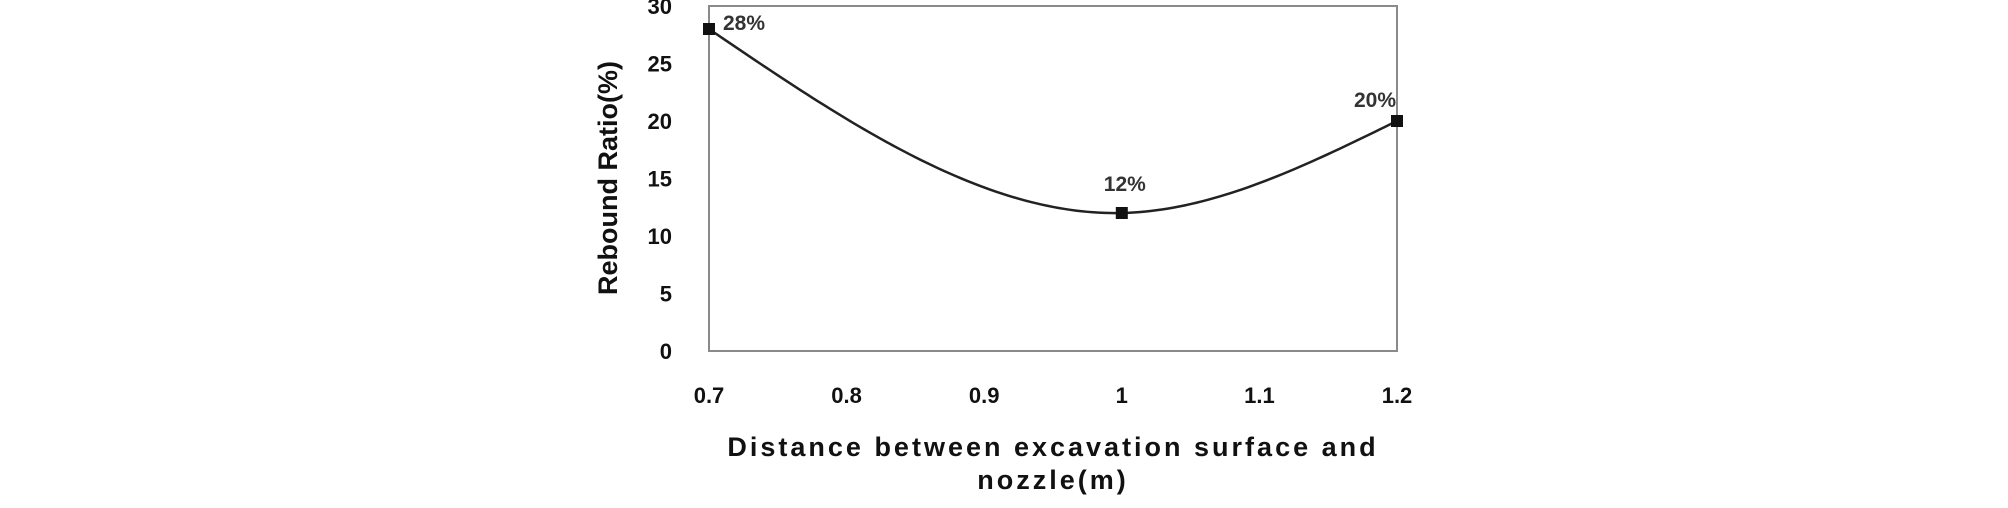 Image resolution: width=2008 pixels, height=508 pixels. What do you see at coordinates (660, 64) in the screenshot?
I see `y-tick-label: 25` at bounding box center [660, 64].